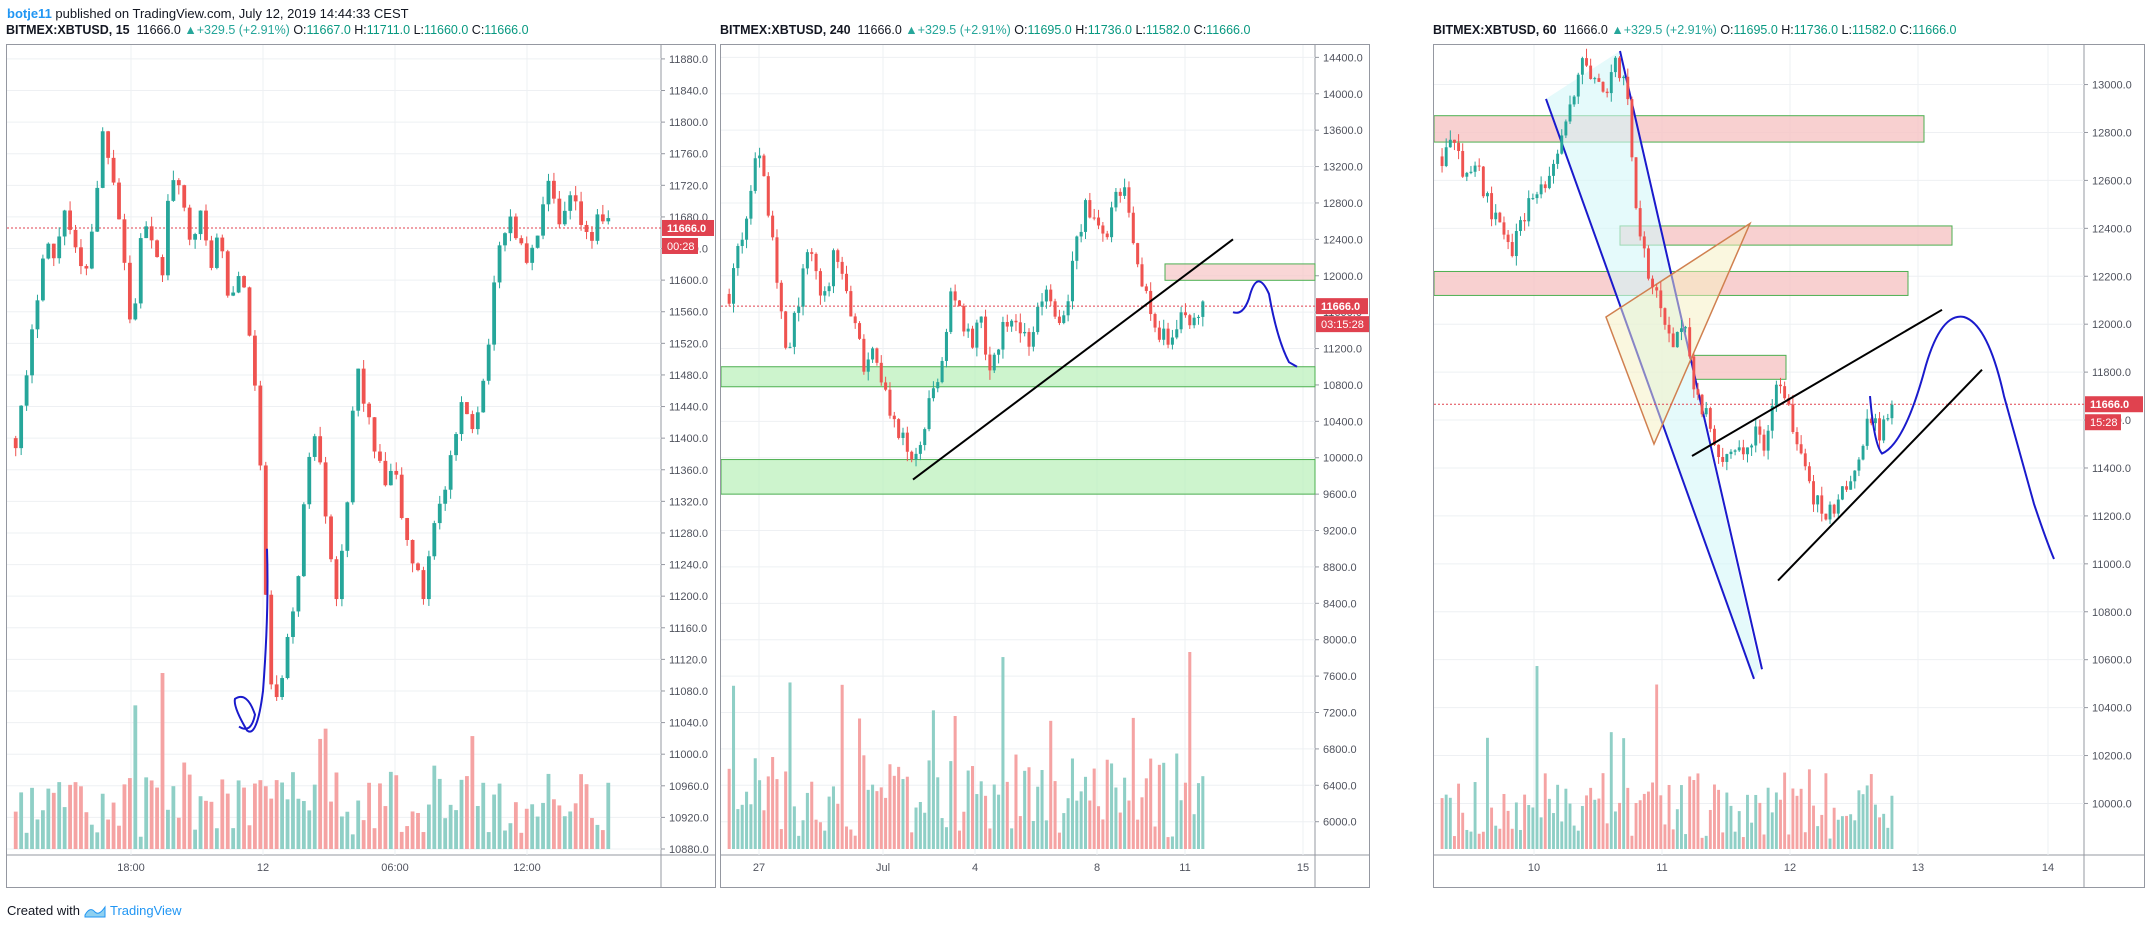  What do you see at coordinates (29, 13) in the screenshot?
I see `author-name: botje11` at bounding box center [29, 13].